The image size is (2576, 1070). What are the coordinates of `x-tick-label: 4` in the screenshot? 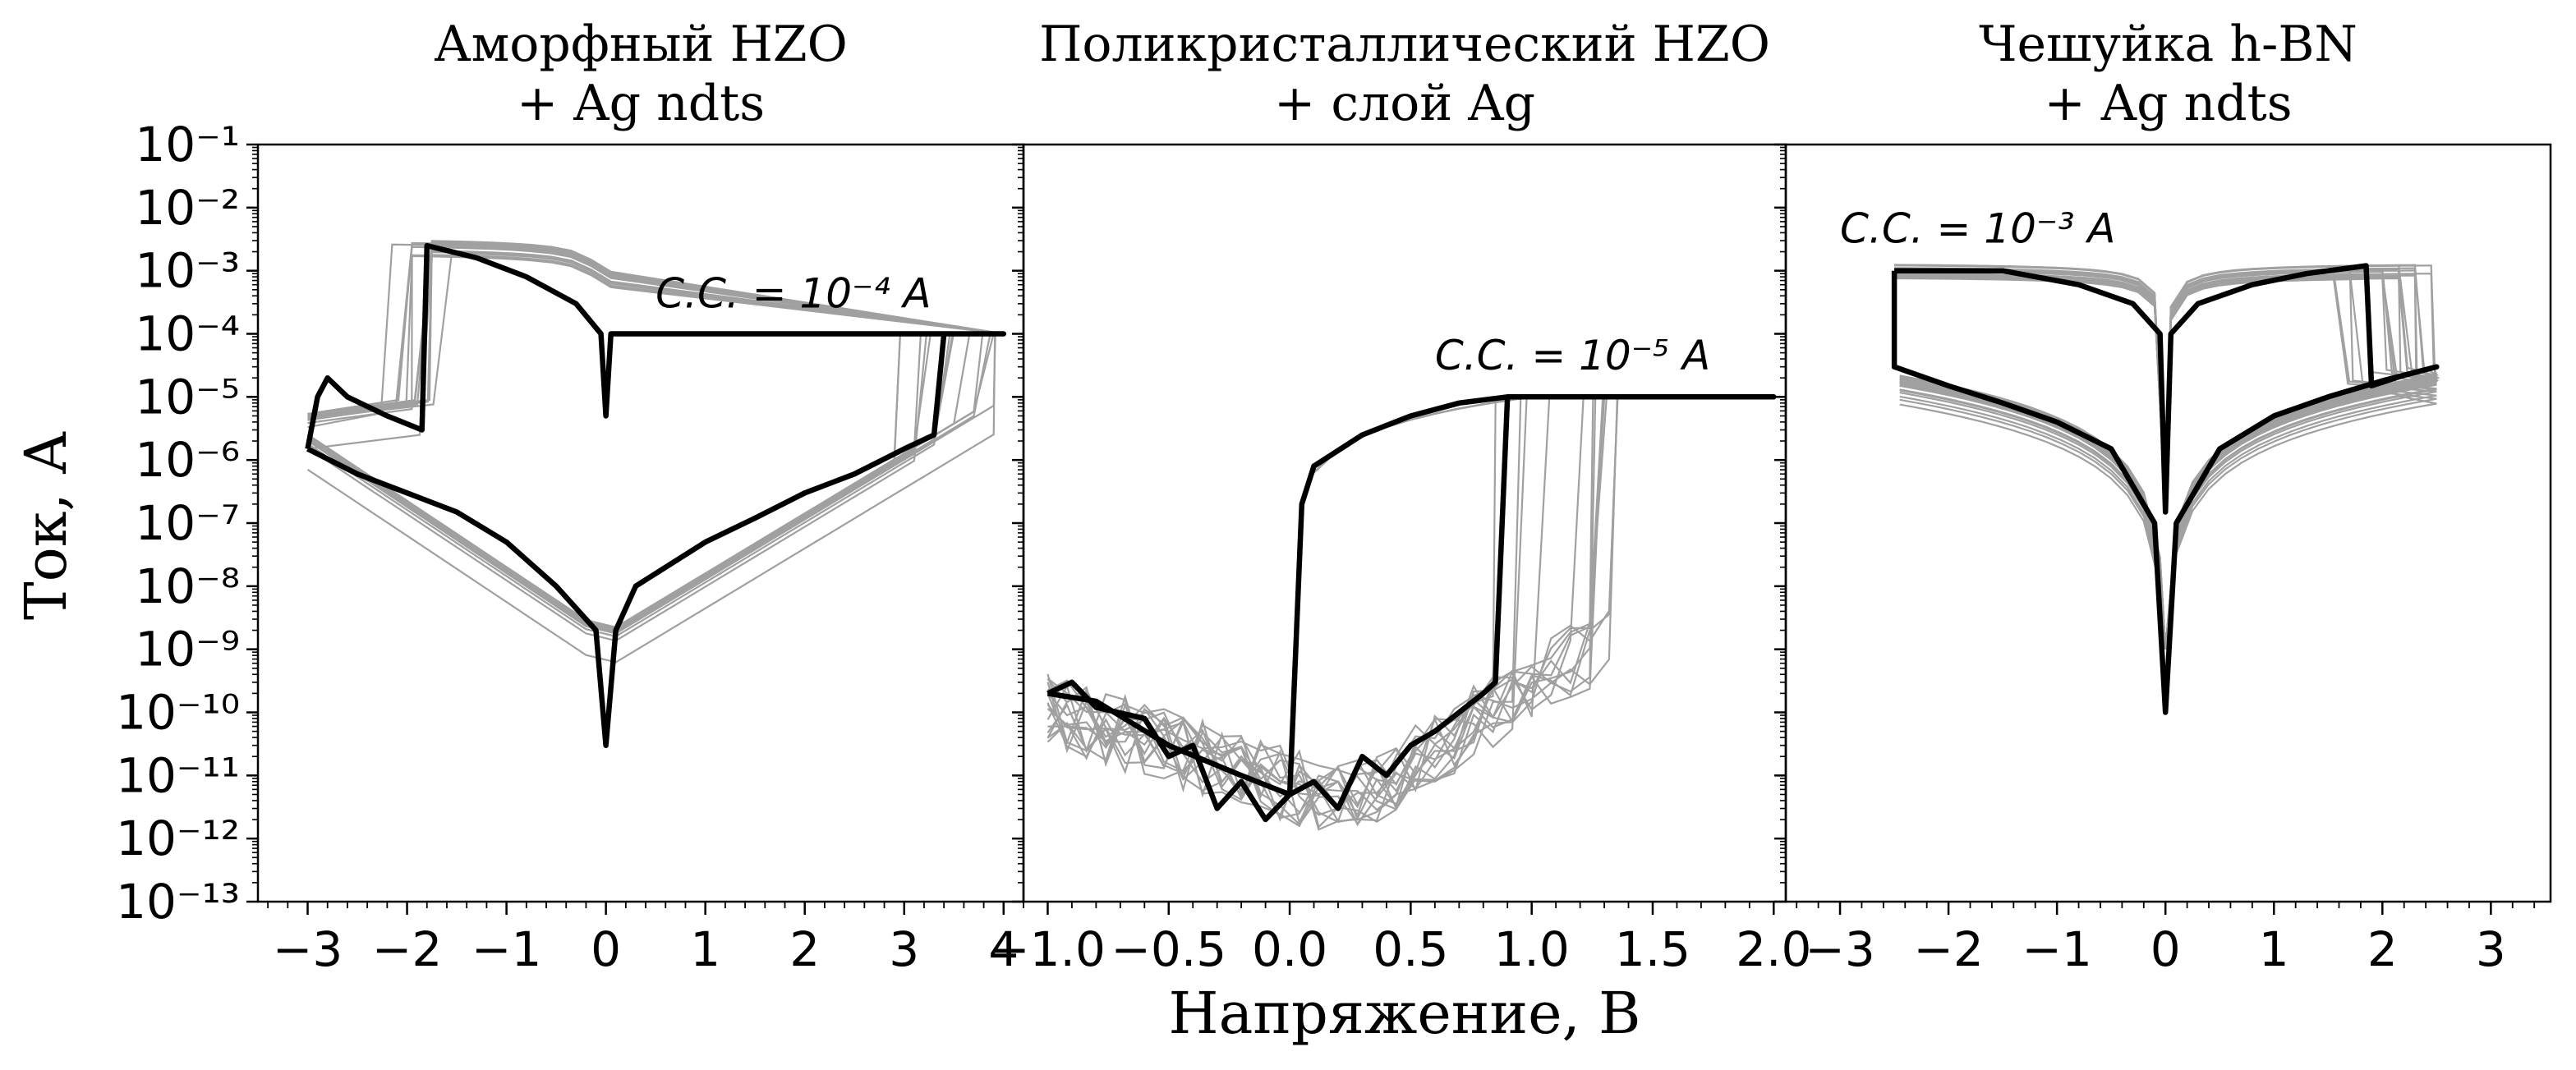 It's located at (1003, 949).